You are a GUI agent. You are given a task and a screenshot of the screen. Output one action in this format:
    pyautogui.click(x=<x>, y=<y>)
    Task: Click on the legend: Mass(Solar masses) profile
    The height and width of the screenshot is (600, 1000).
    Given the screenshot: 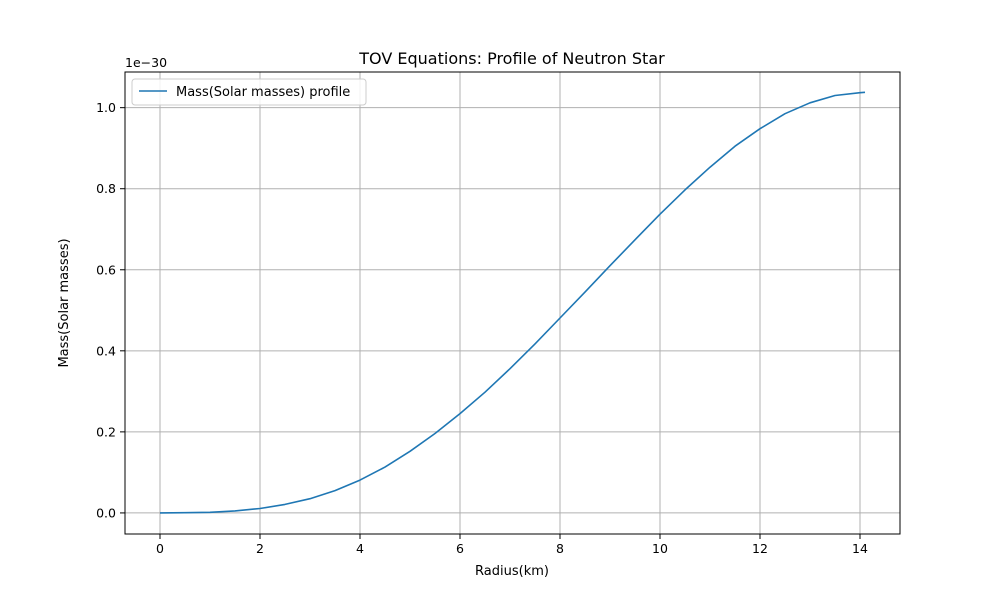 What is the action you would take?
    pyautogui.click(x=249, y=92)
    